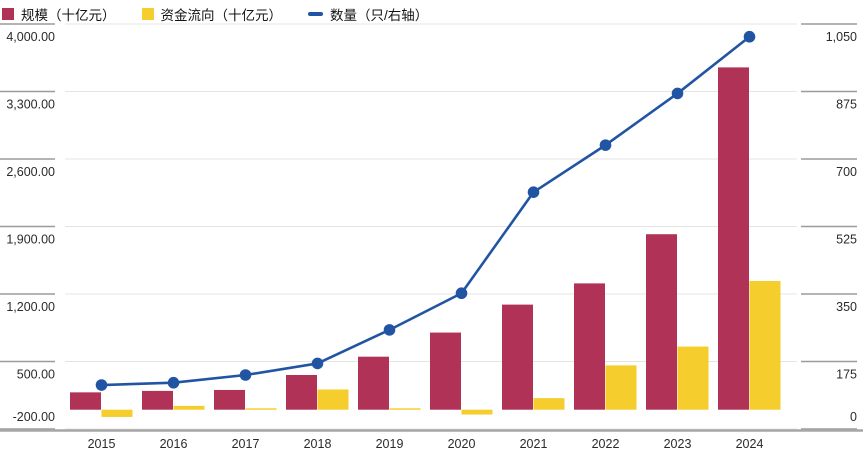  What do you see at coordinates (315, 14) in the screenshot?
I see `count-series-line-icon` at bounding box center [315, 14].